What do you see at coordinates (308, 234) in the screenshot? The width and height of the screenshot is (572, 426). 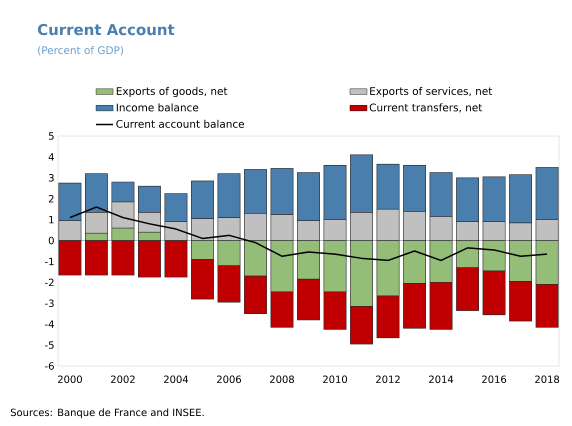 I see `line-series` at bounding box center [308, 234].